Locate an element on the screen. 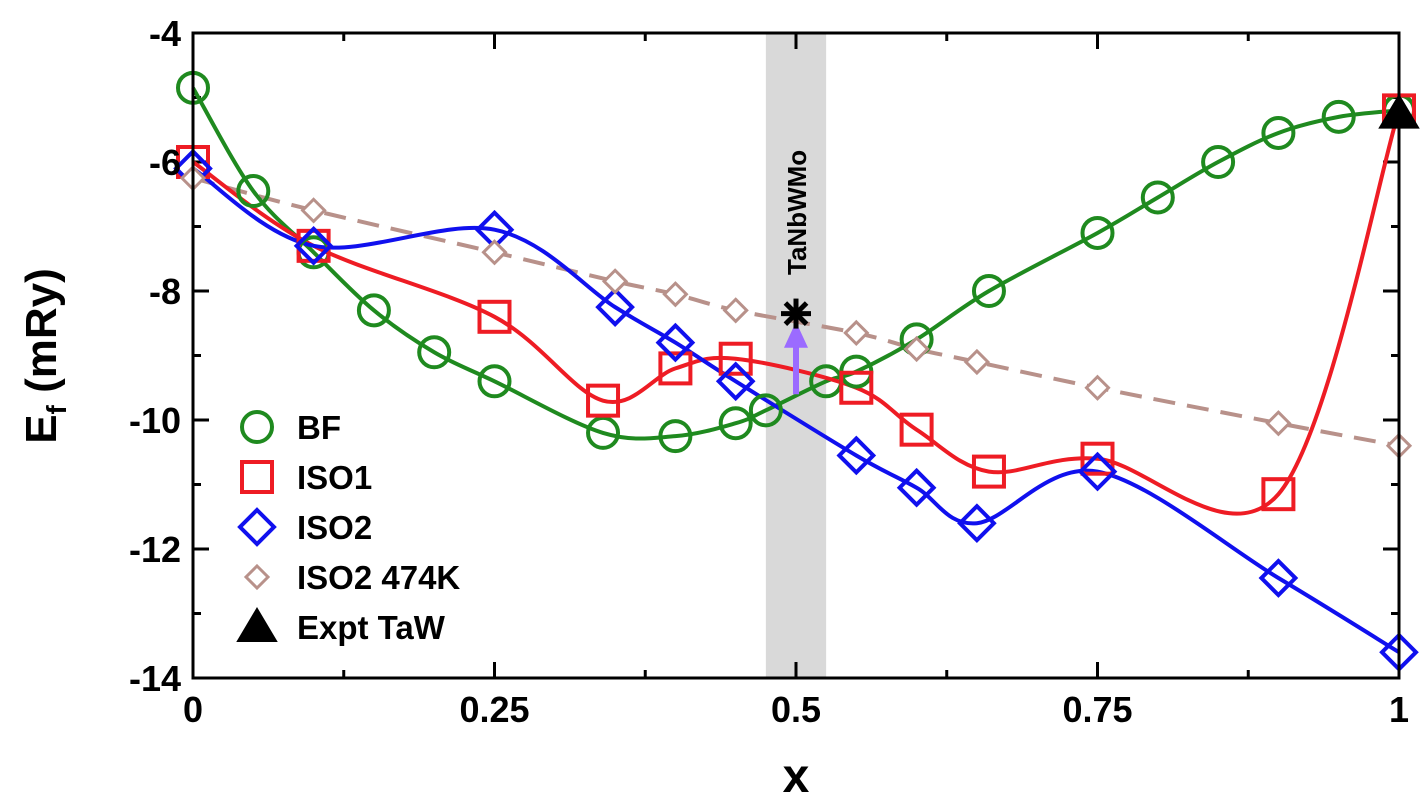 This screenshot has height=802, width=1428. x-tick-label: 1 is located at coordinates (1399, 709).